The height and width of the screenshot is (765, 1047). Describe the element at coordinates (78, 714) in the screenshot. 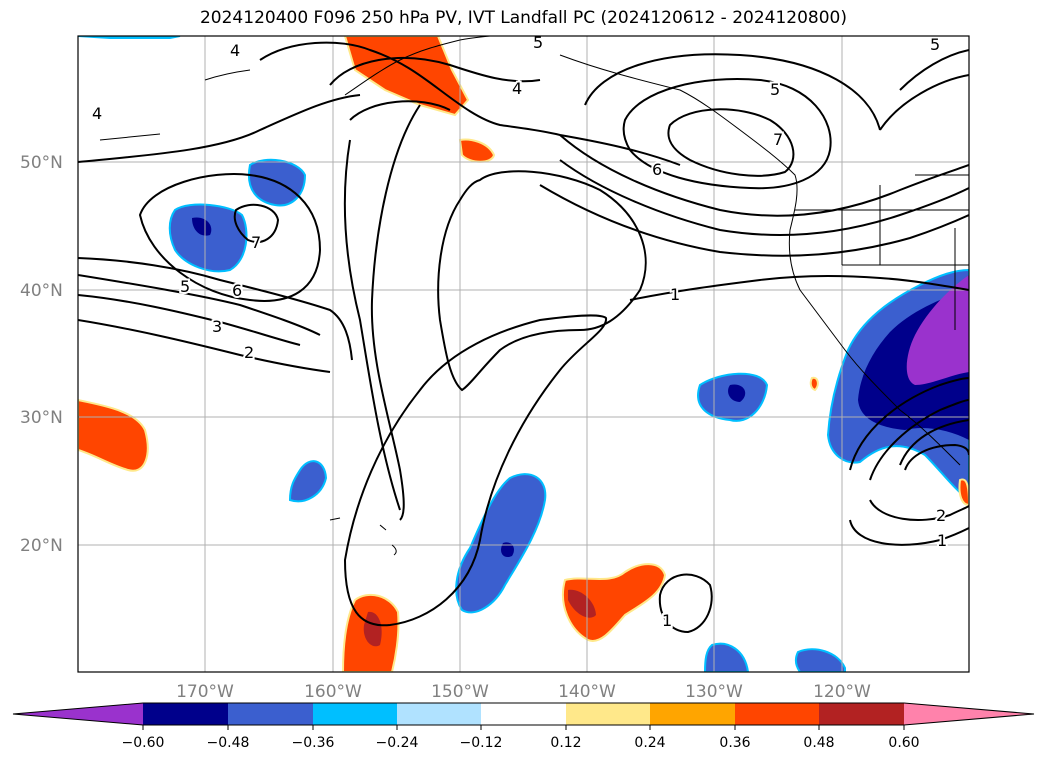

I see `colorbar-extend-low` at that location.